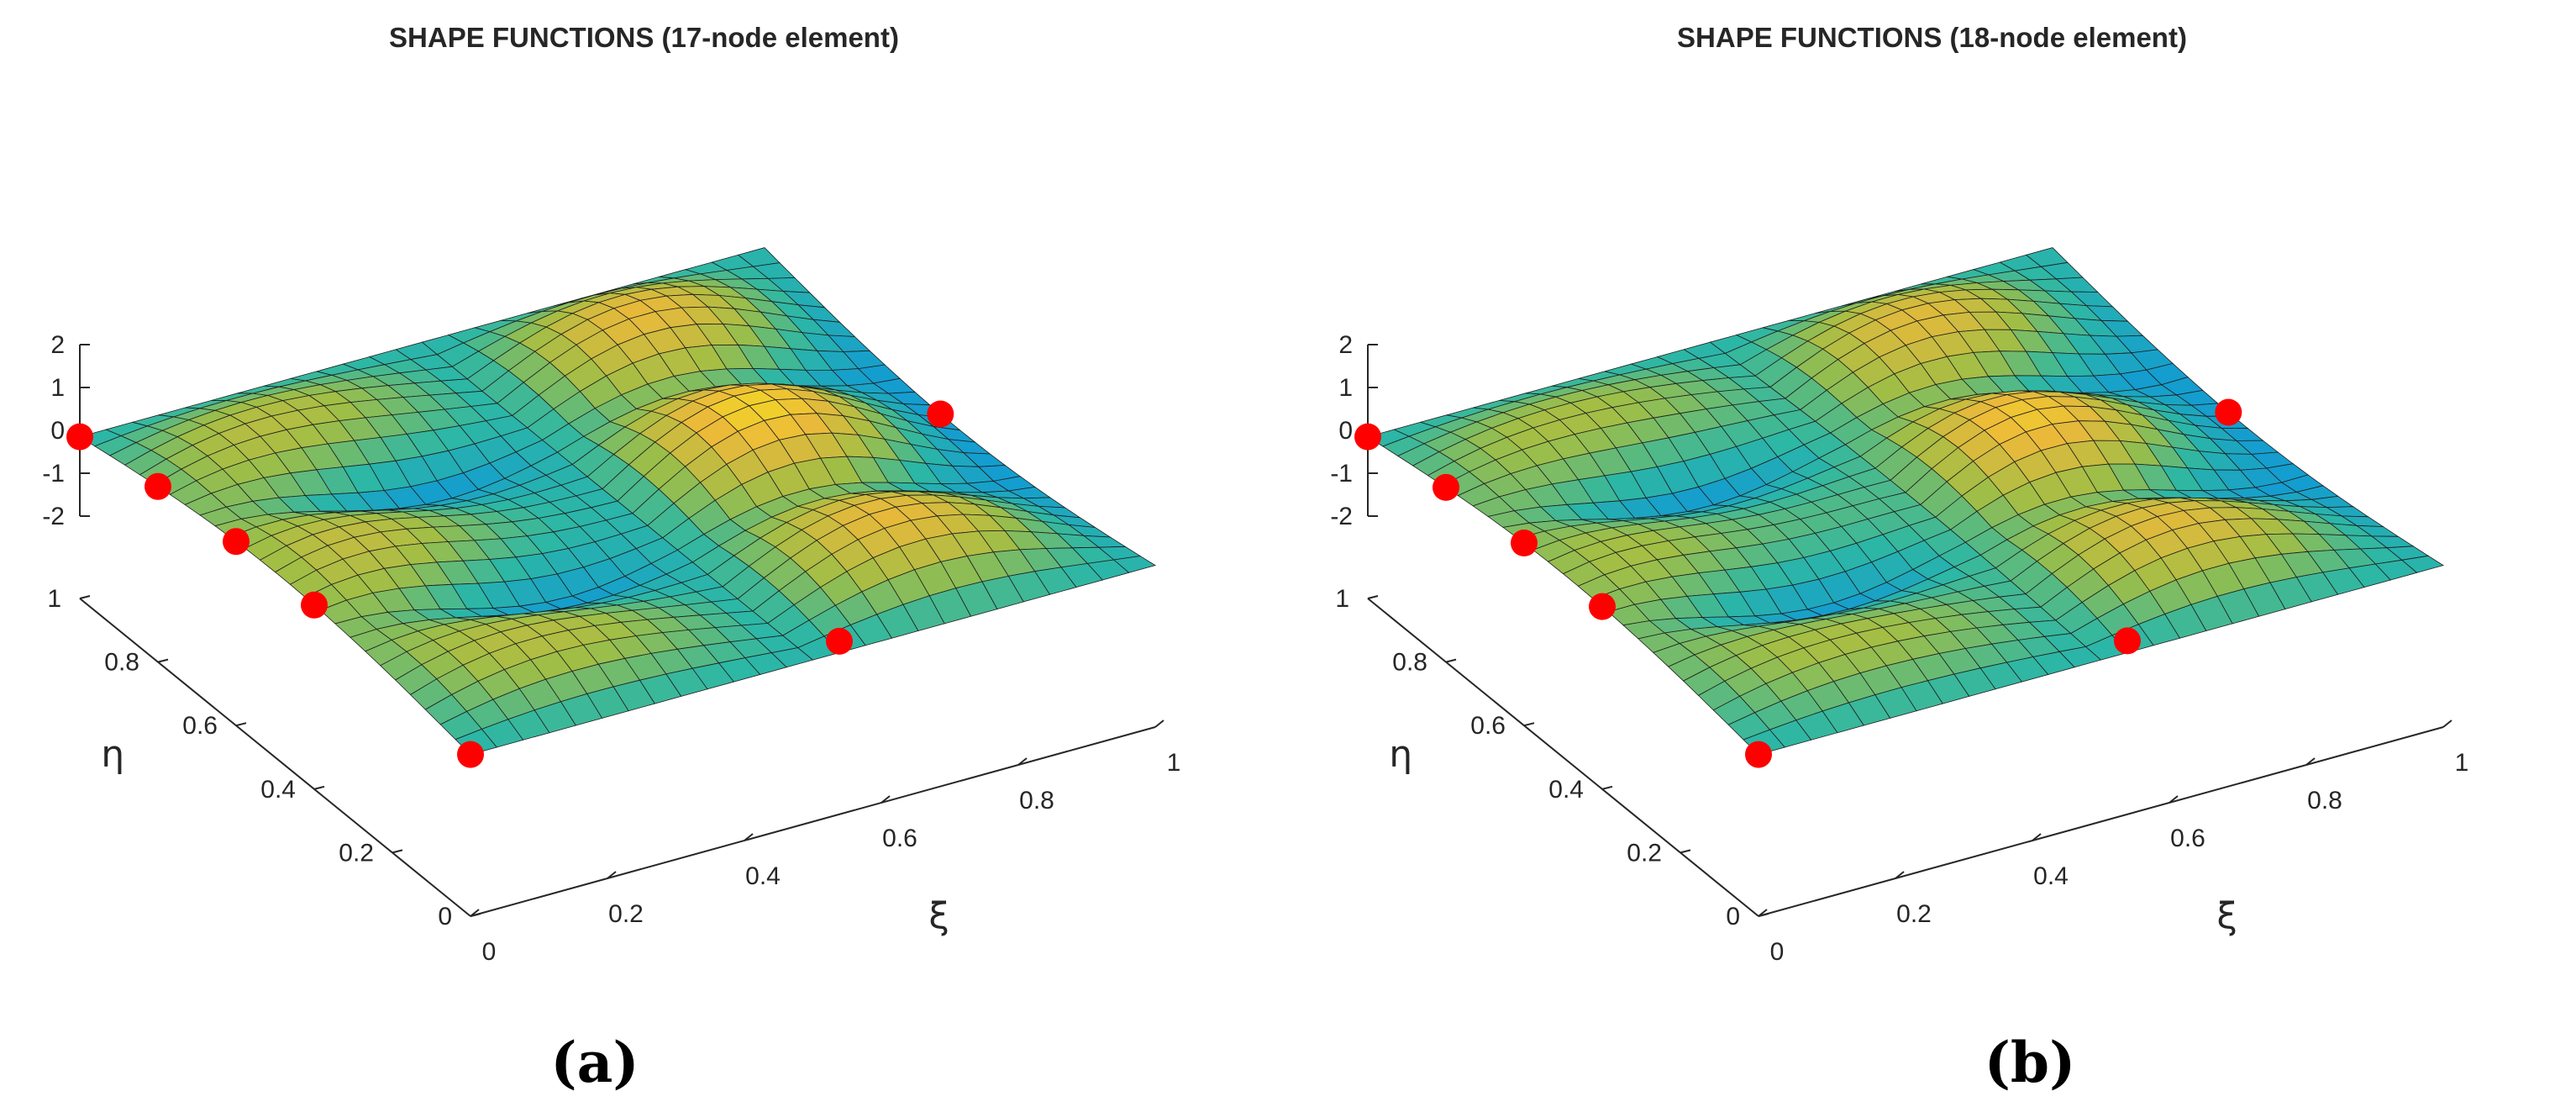 This screenshot has height=1107, width=2576. I want to click on panel-label: (a), so click(594, 1062).